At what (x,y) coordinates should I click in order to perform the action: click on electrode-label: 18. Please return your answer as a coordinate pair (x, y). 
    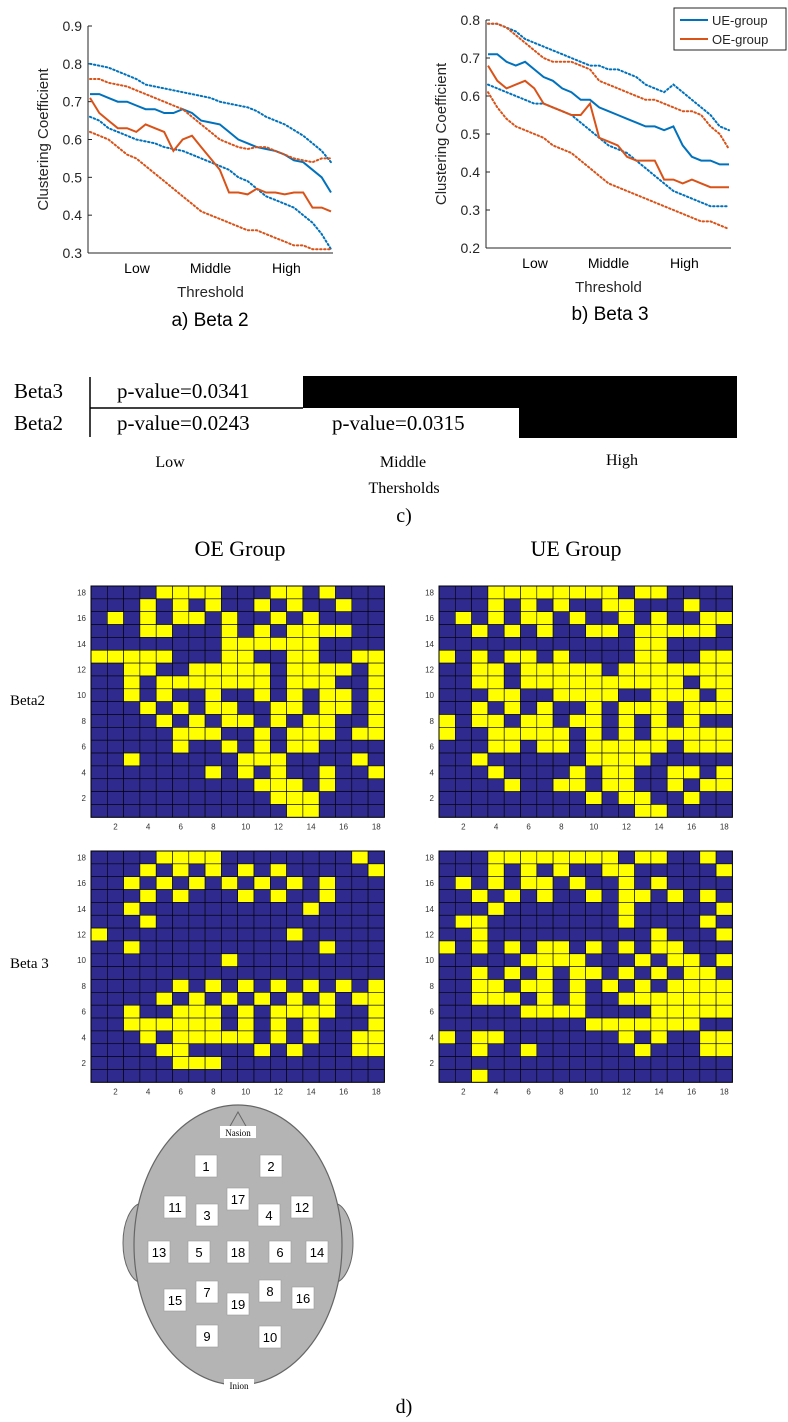
    Looking at the image, I should click on (238, 1252).